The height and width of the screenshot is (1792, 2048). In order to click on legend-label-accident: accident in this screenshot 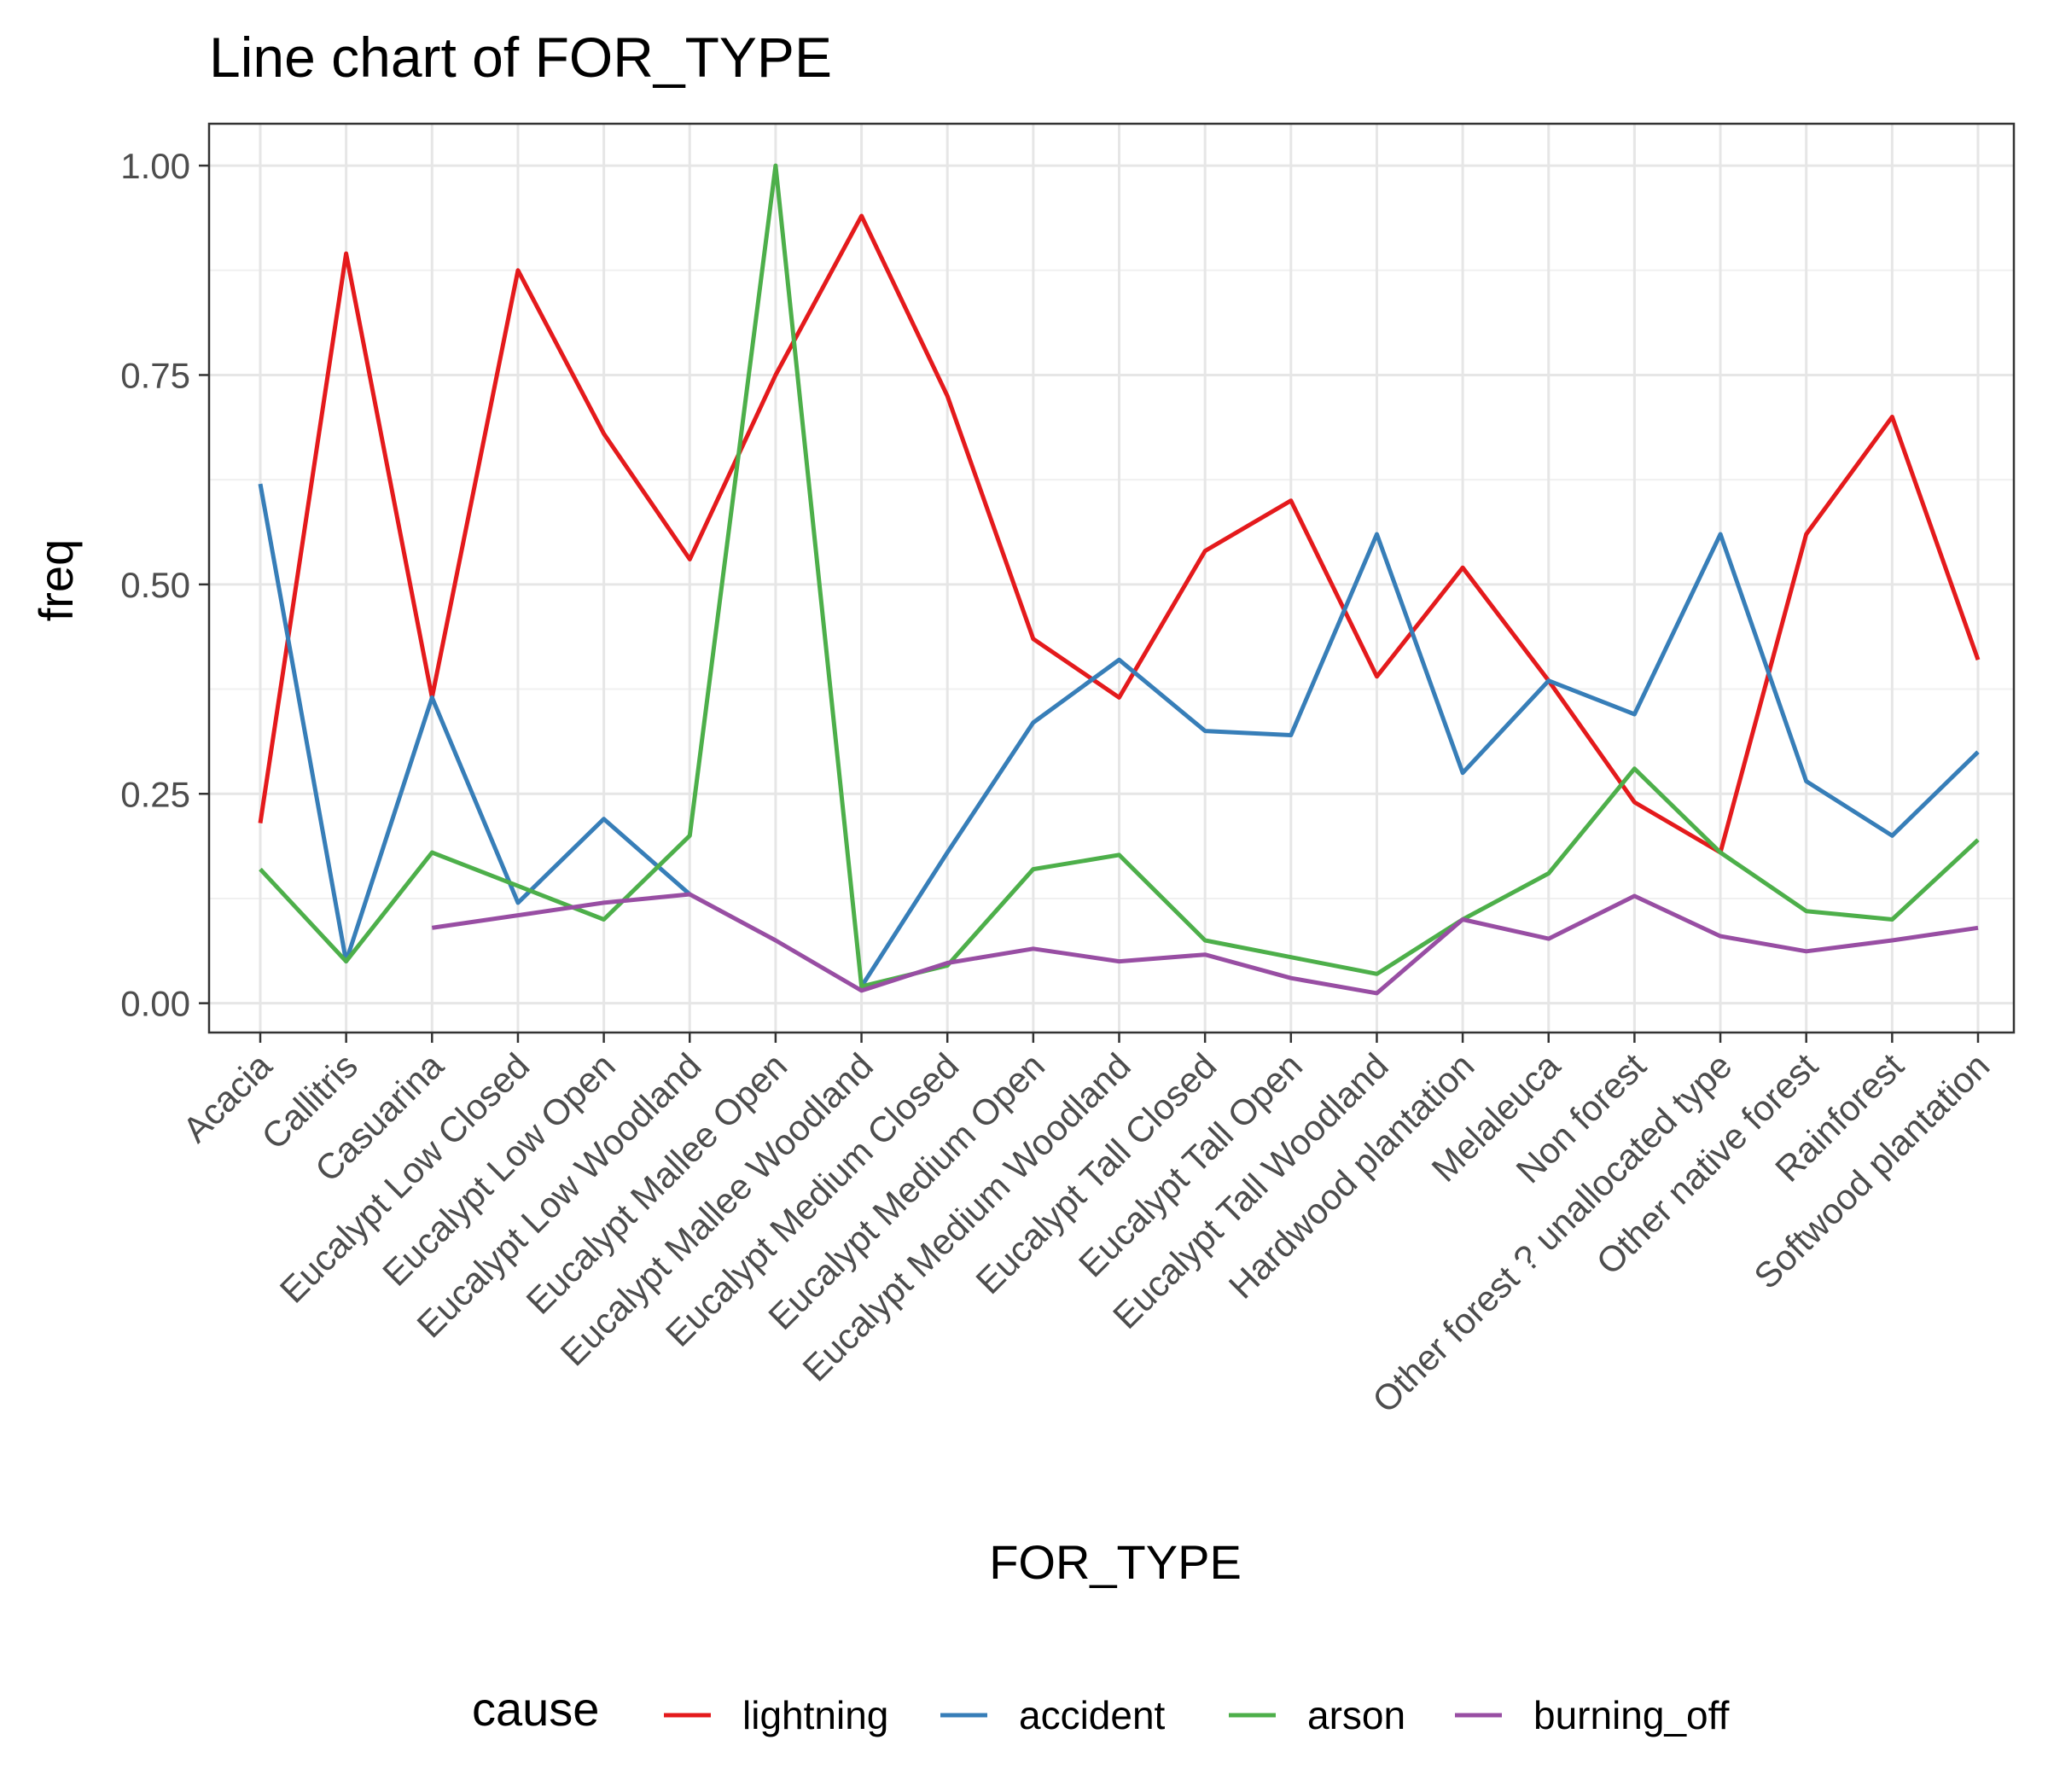, I will do `click(1092, 1715)`.